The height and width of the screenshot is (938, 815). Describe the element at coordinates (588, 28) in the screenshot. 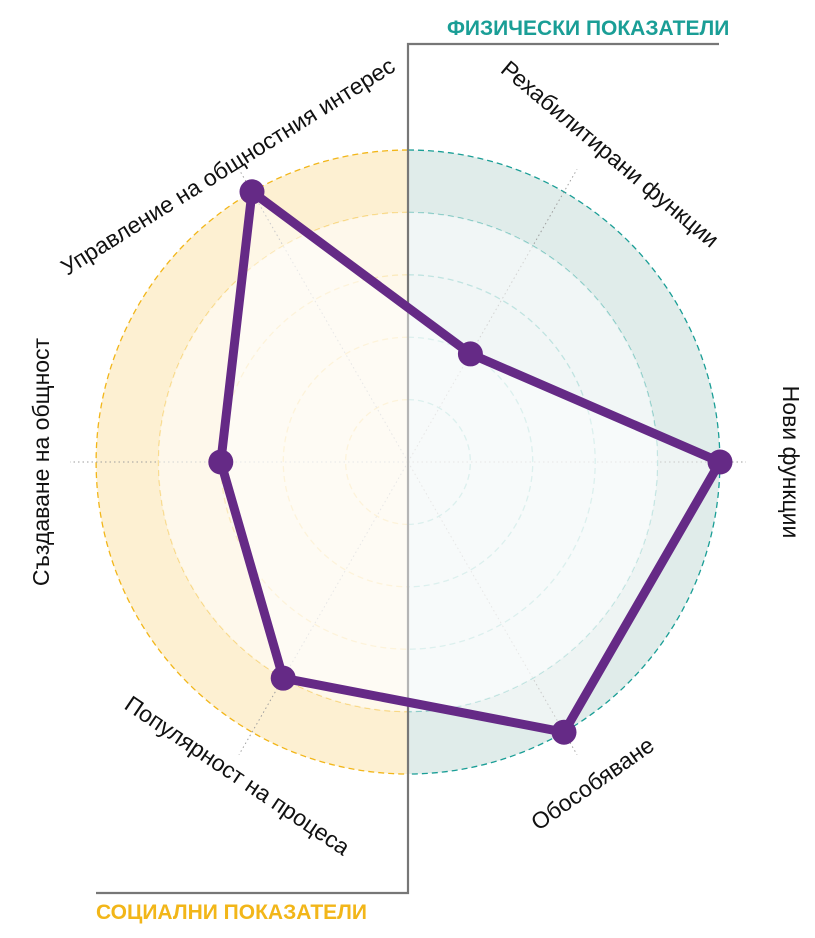

I see `group-title-physical: ФИЗИЧЕСКИ ПОКАЗАТЕЛИ` at that location.